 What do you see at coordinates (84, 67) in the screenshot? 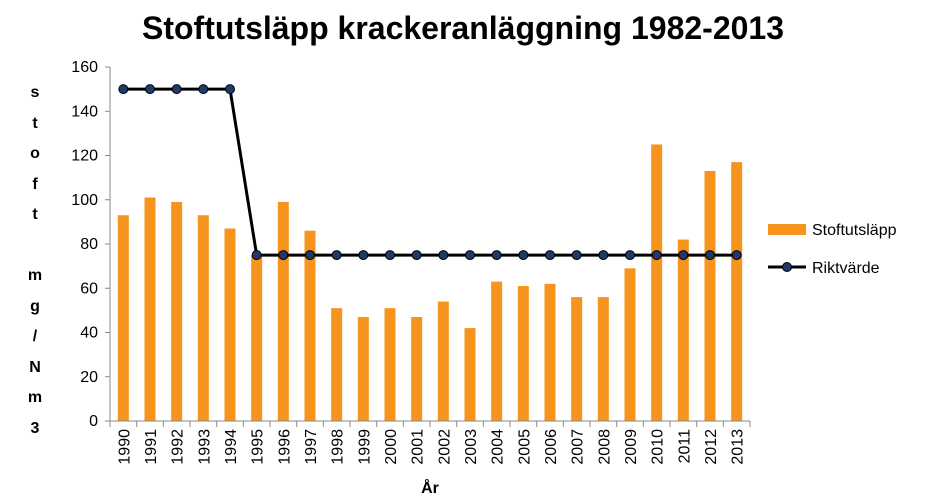
I see `y-tick-label: 160` at bounding box center [84, 67].